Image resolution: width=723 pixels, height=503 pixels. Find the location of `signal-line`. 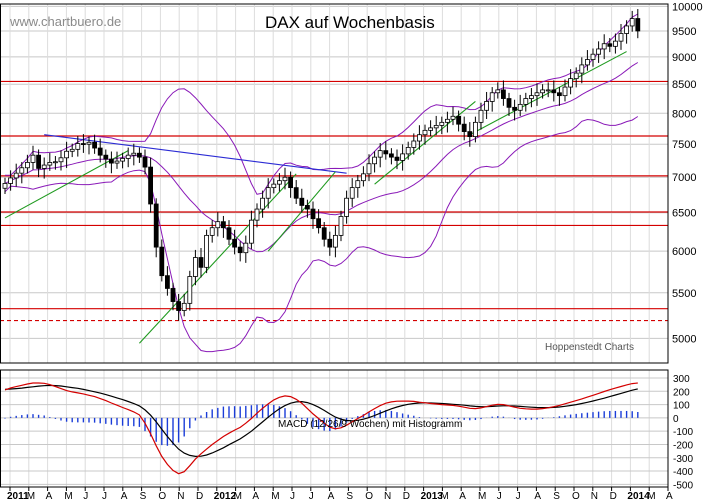

signal-line is located at coordinates (321, 421).